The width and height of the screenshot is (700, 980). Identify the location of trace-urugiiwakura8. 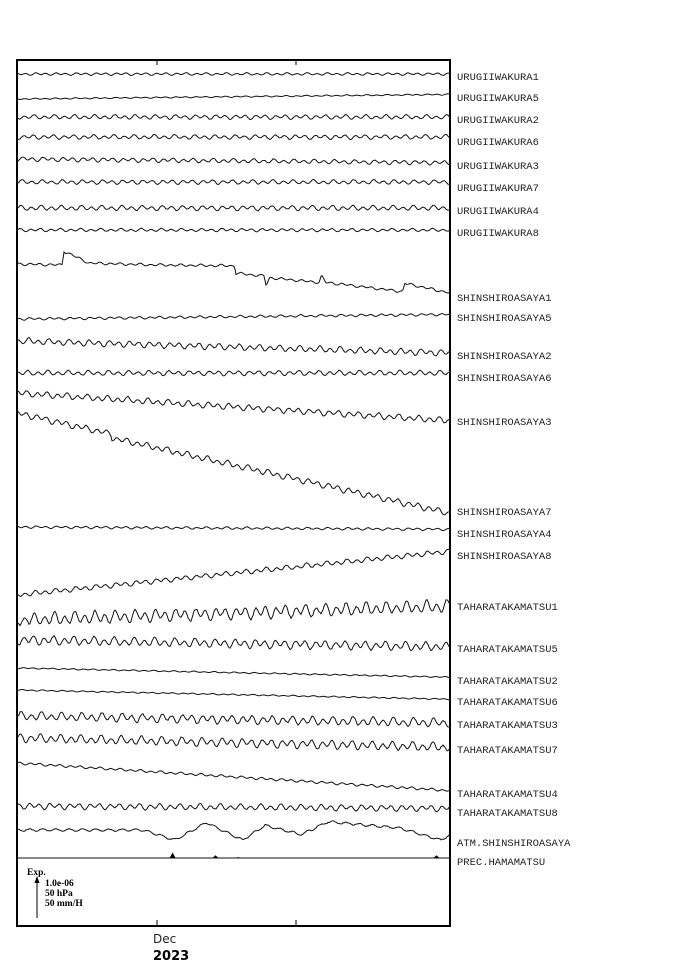
(233, 230).